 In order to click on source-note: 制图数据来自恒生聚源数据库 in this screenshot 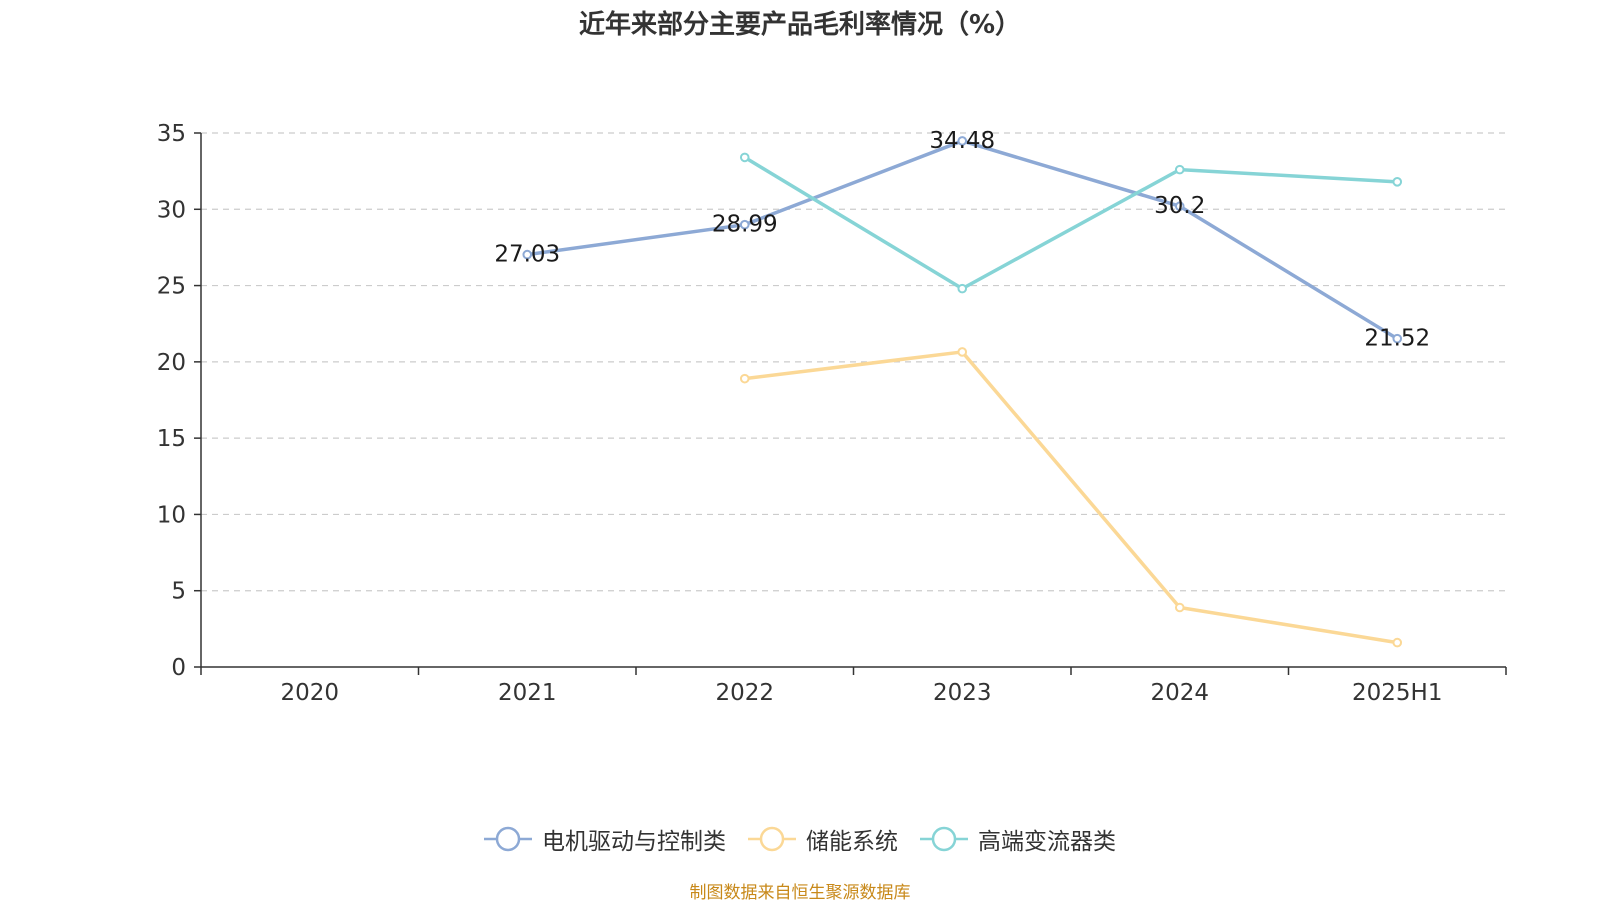, I will do `click(800, 893)`.